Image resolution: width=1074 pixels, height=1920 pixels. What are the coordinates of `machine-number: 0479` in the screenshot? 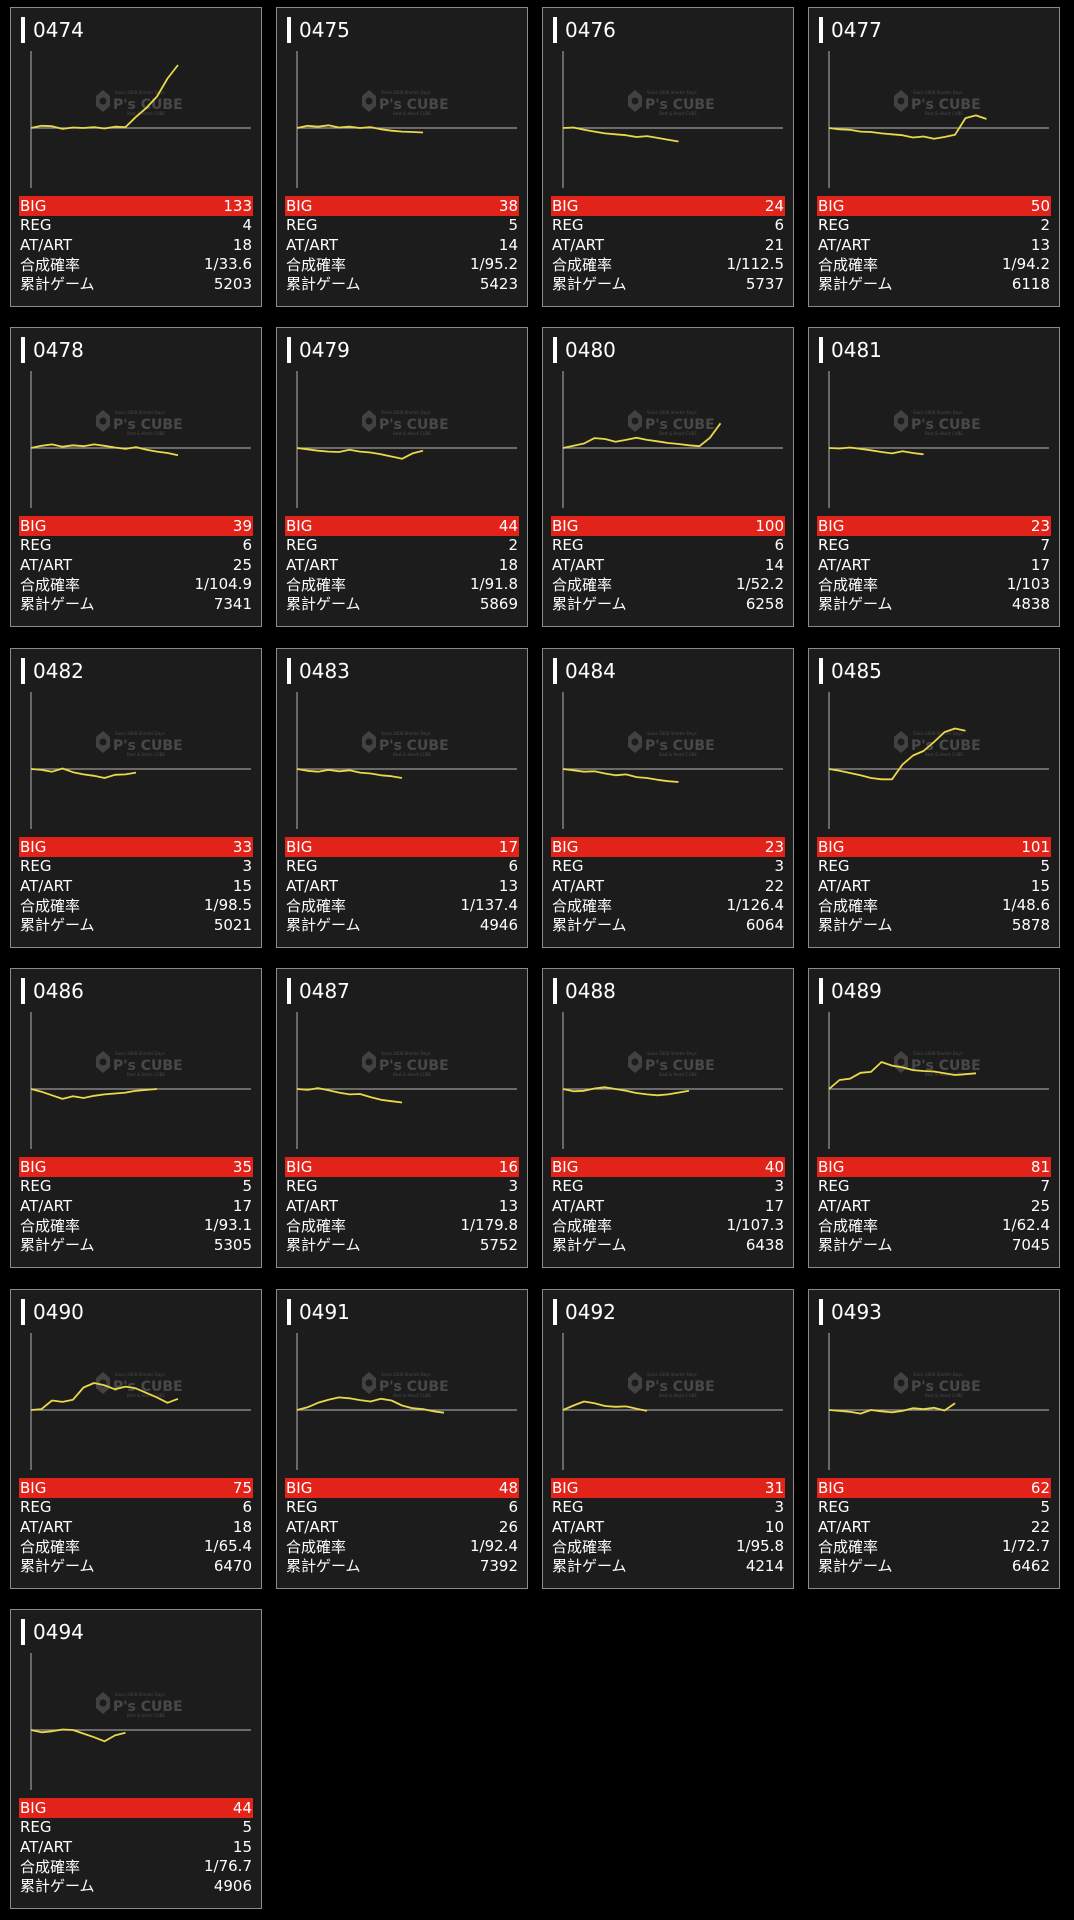 It's located at (324, 350).